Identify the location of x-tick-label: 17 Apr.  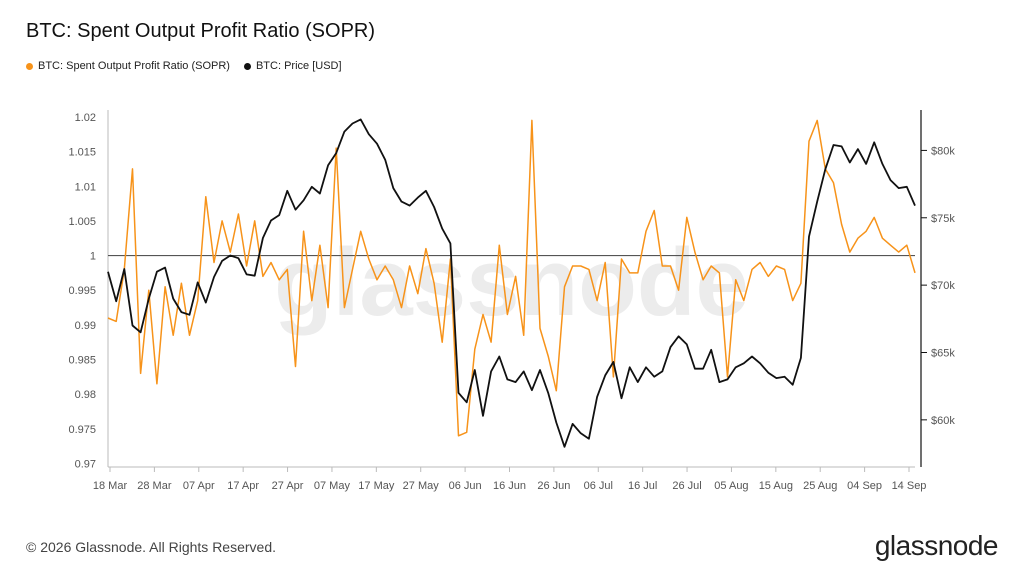
(243, 486).